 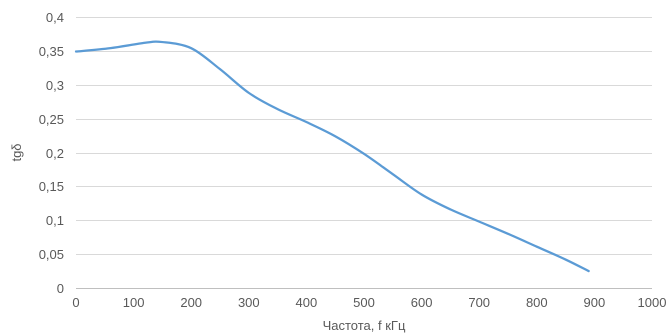 I want to click on y-tick-label: 0,05, so click(x=51, y=254).